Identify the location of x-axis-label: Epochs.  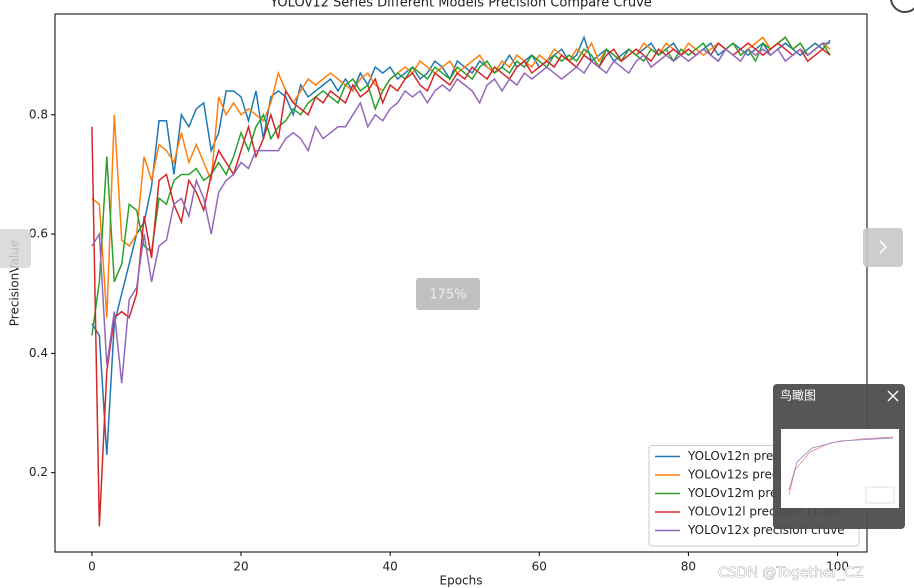
(461, 581).